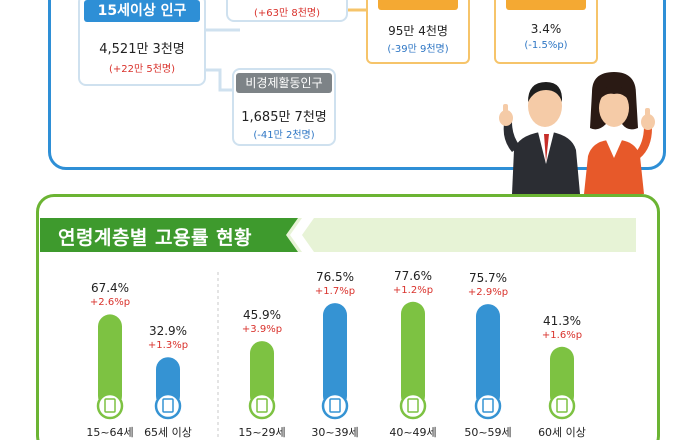 The image size is (700, 440). What do you see at coordinates (287, 50) in the screenshot?
I see `connector-lines` at bounding box center [287, 50].